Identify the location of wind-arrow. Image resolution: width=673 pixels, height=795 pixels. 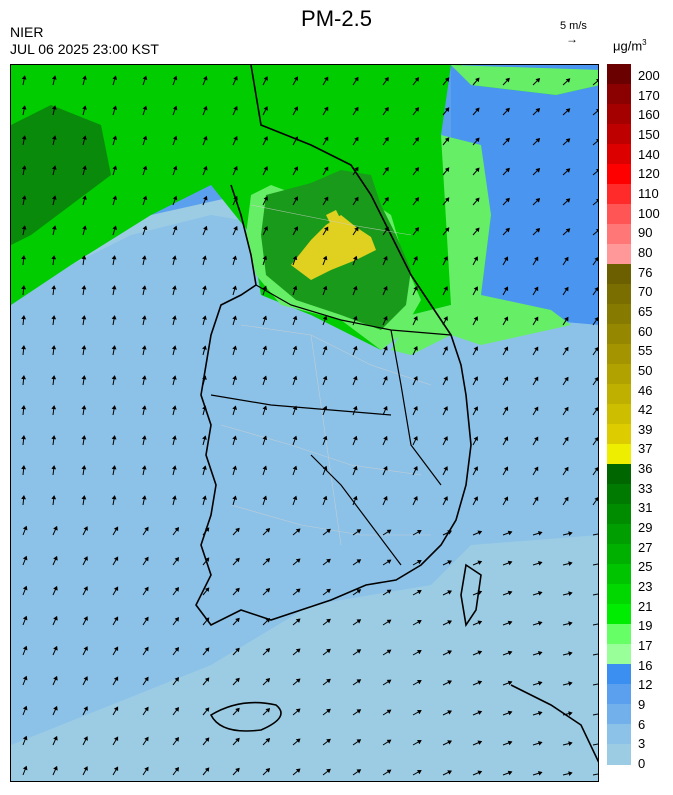
(595, 654).